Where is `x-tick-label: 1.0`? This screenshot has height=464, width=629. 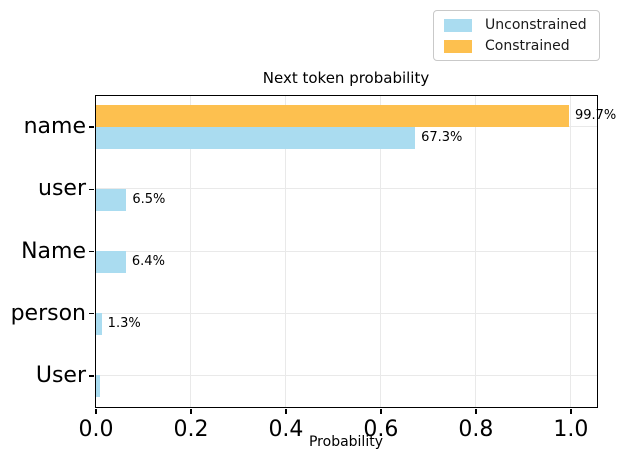
x-tick-label: 1.0 is located at coordinates (571, 429).